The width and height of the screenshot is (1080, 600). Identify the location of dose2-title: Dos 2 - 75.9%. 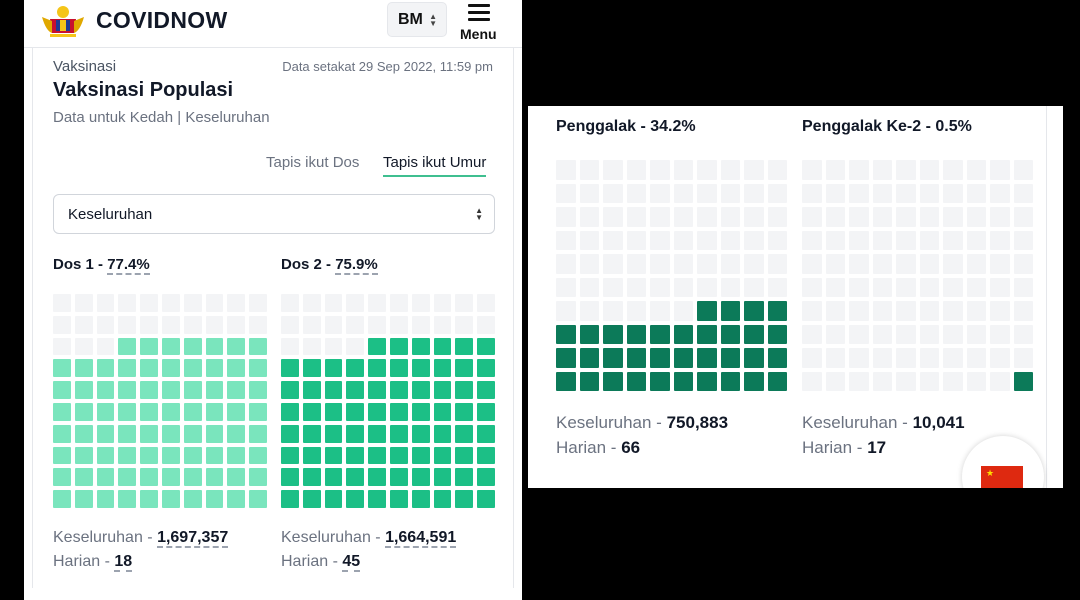
(329, 265).